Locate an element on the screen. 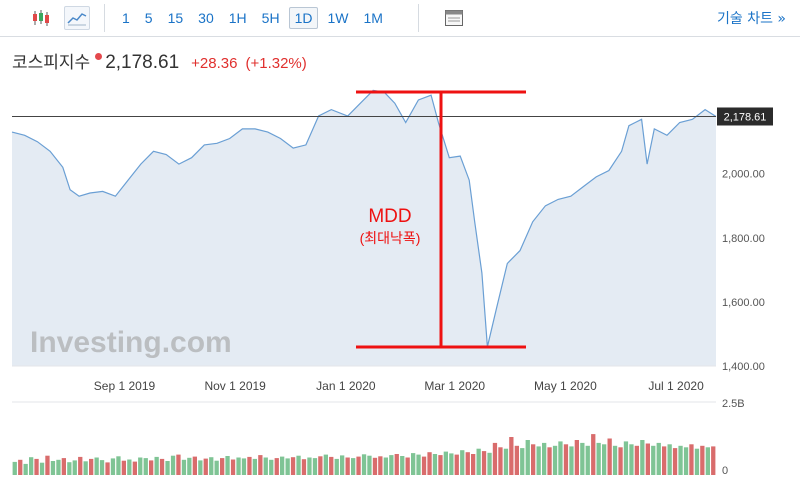  interval-1m: 1M is located at coordinates (373, 18).